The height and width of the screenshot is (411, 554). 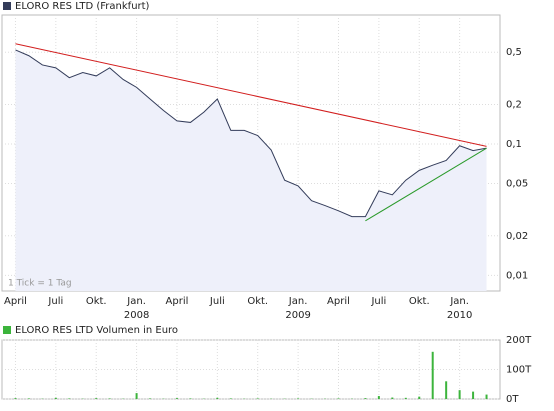 I want to click on year-label: 2009, so click(x=297, y=315).